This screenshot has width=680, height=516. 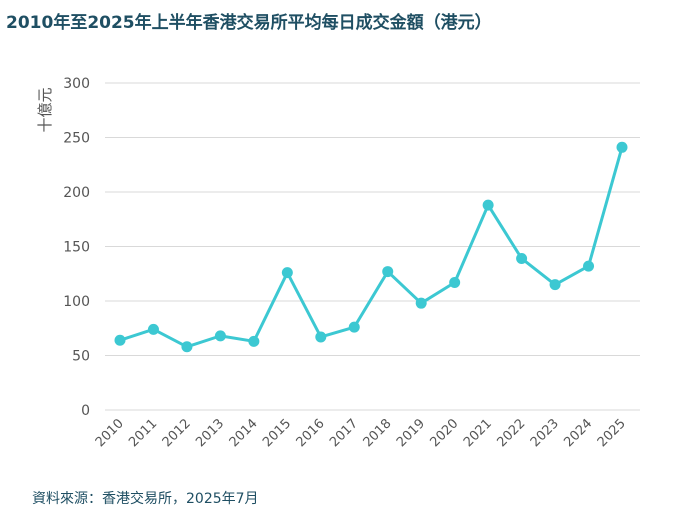 What do you see at coordinates (444, 433) in the screenshot?
I see `x-tick-label: 2020` at bounding box center [444, 433].